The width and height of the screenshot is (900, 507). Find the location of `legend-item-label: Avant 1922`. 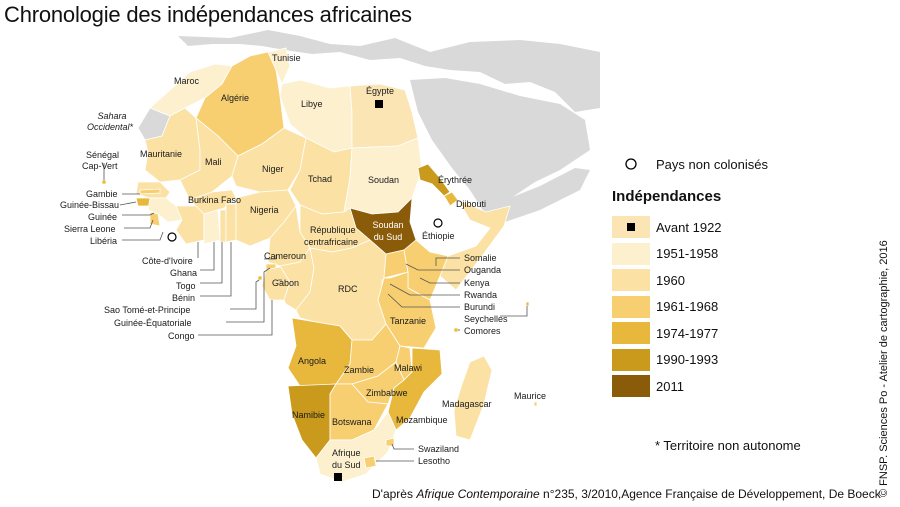

legend-item-label: Avant 1922 is located at coordinates (689, 227).